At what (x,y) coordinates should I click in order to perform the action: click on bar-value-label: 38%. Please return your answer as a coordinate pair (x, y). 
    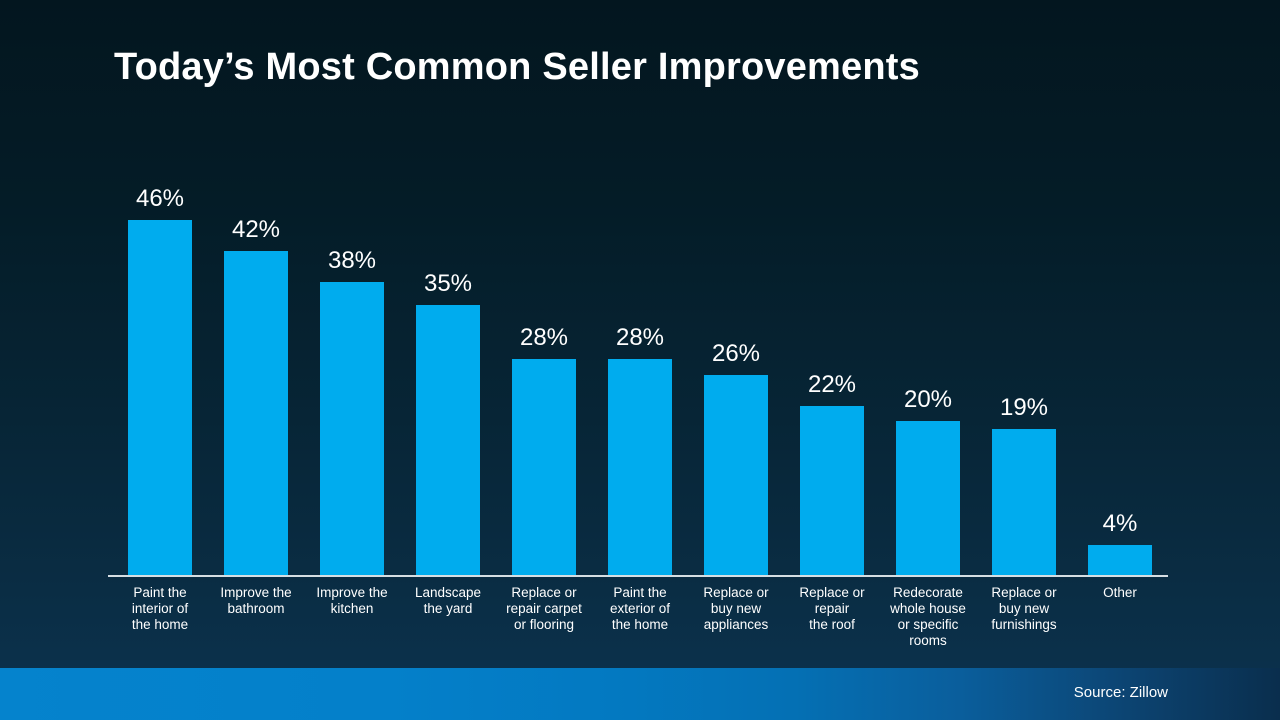
    Looking at the image, I should click on (352, 260).